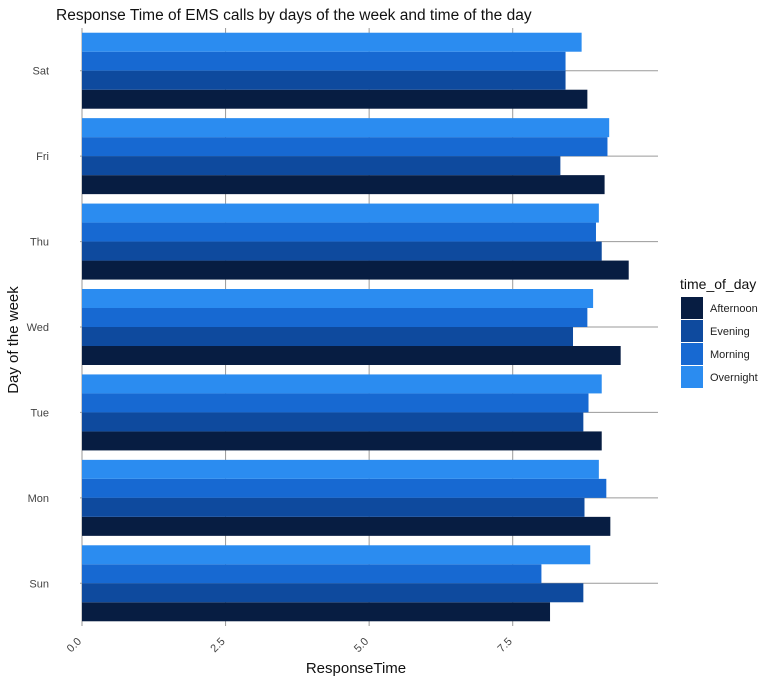  I want to click on bar-sat-evening, so click(324, 80).